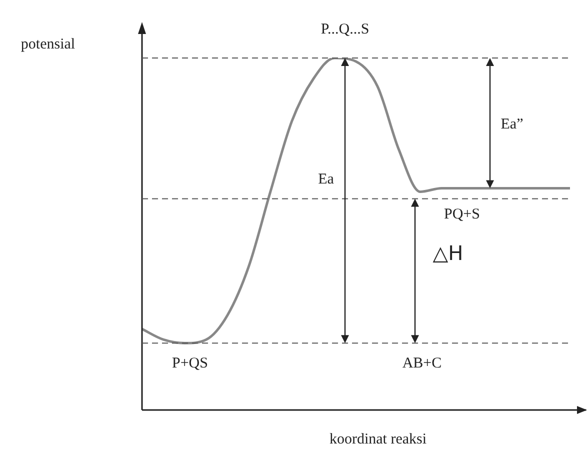 This screenshot has height=454, width=587. What do you see at coordinates (448, 253) in the screenshot?
I see `annotation: △H` at bounding box center [448, 253].